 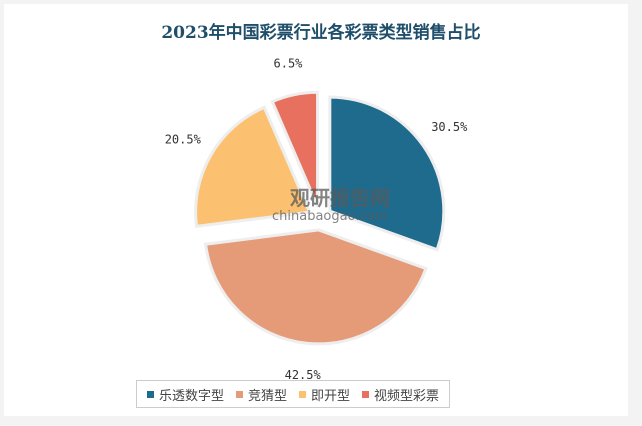 What do you see at coordinates (331, 396) in the screenshot?
I see `legend-label: 即开型` at bounding box center [331, 396].